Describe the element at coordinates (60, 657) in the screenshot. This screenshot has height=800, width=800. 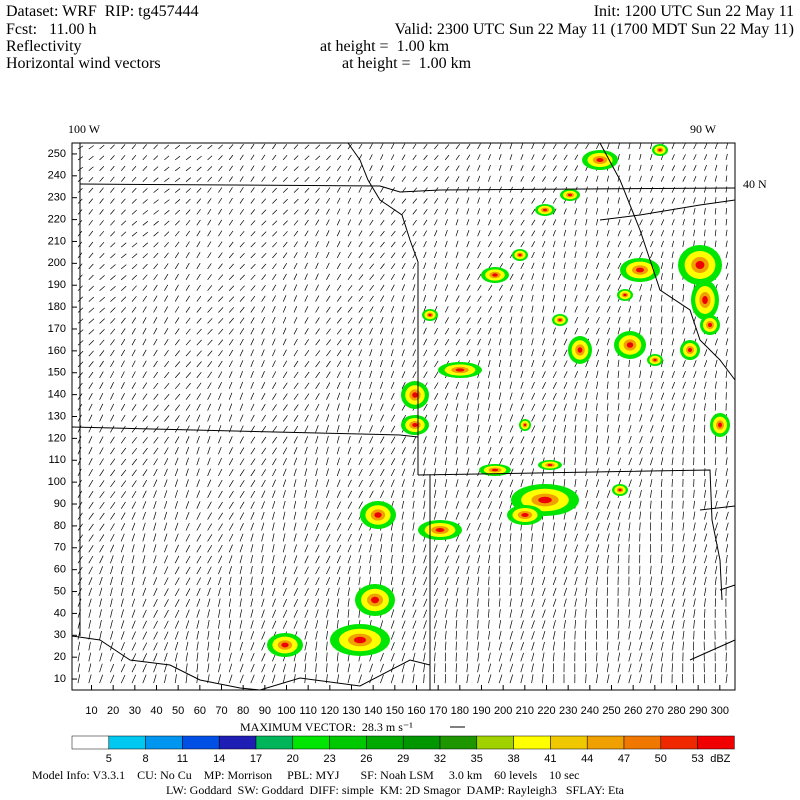
I see `y-tick-label: 20` at that location.